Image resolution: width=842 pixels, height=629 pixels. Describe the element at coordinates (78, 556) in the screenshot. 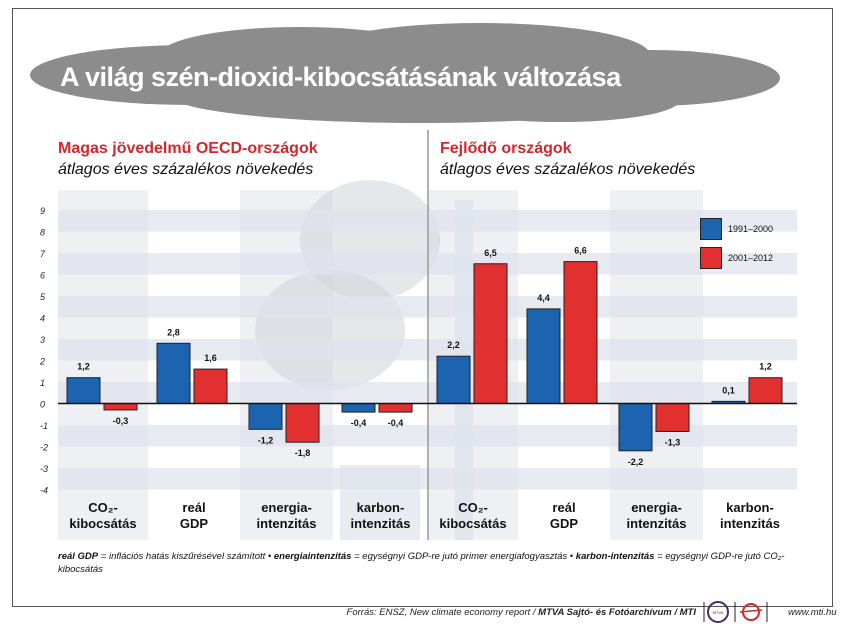

I see `footnote-term: reál GDP` at that location.